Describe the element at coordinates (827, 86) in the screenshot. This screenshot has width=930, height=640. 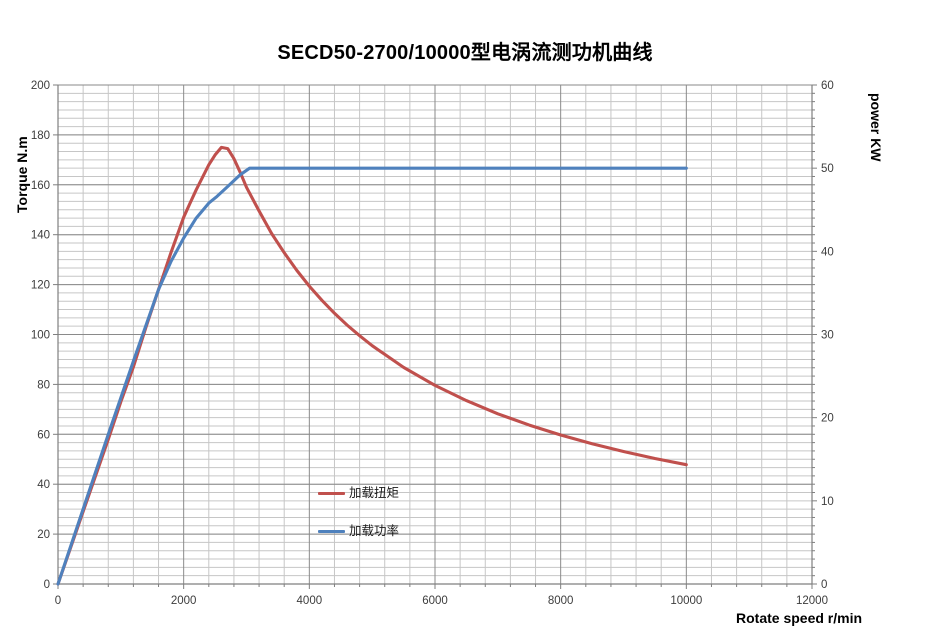
I see `y-right-tick-label: 60` at that location.